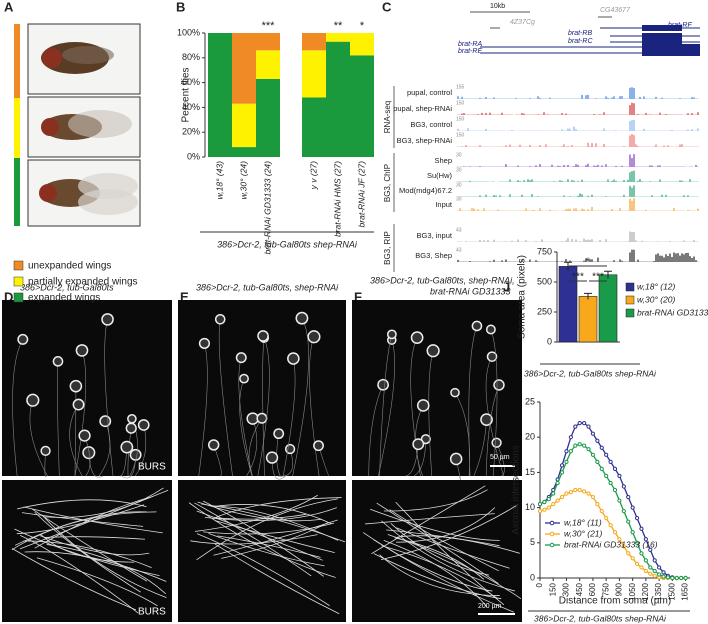  I want to click on y-tick-label: 500, so click(544, 281).